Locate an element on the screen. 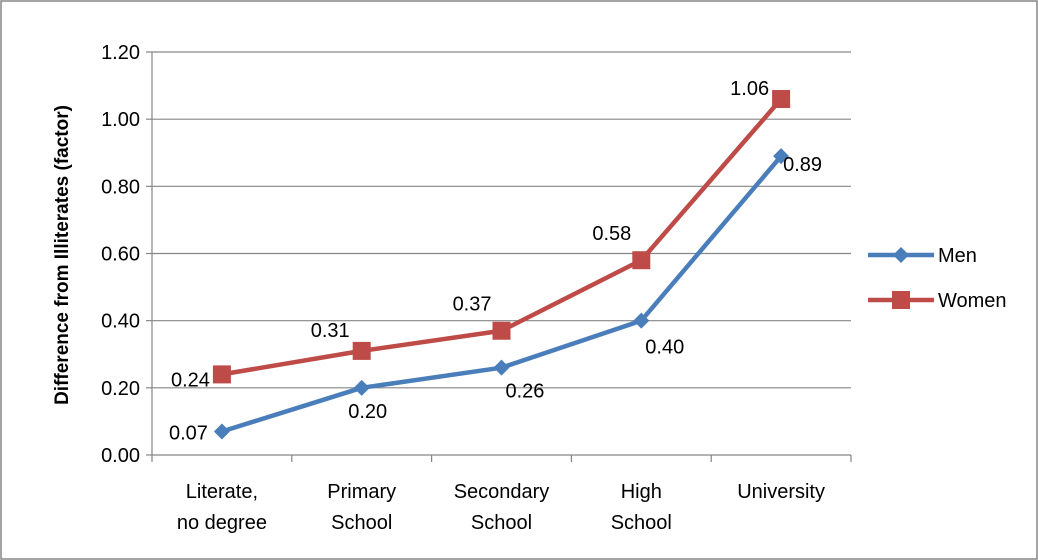  x-tick-label: Primary School is located at coordinates (361, 507).